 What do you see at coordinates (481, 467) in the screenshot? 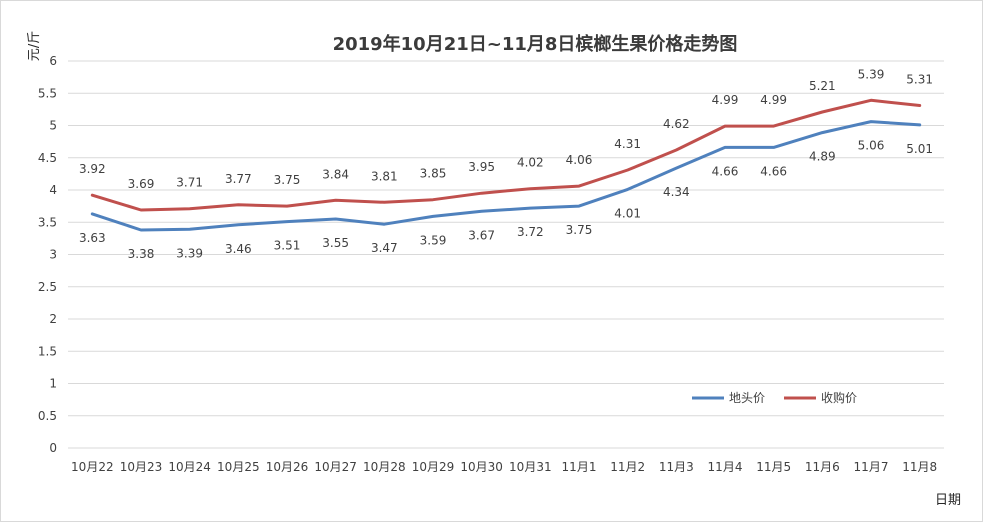
I see `x-tick-label: 10月30` at bounding box center [481, 467].